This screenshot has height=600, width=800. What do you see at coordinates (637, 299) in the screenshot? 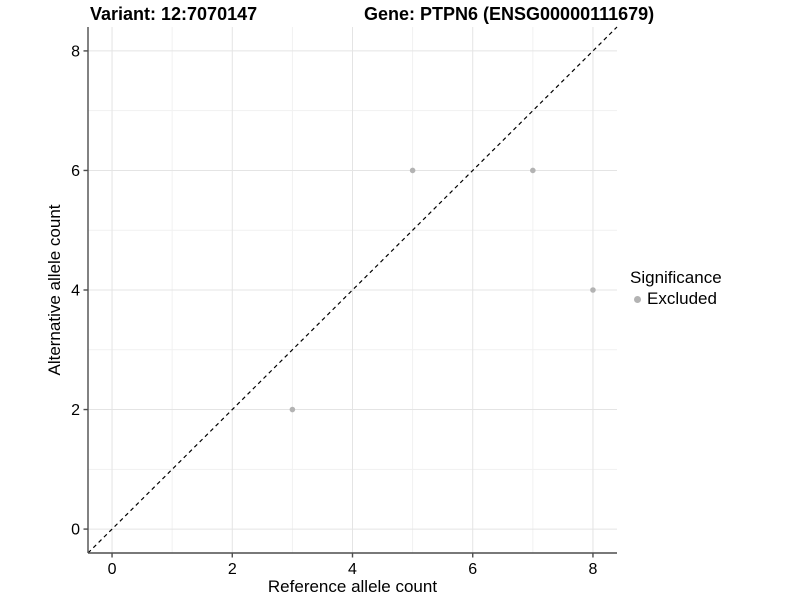
I see `legend-point-swatch` at bounding box center [637, 299].